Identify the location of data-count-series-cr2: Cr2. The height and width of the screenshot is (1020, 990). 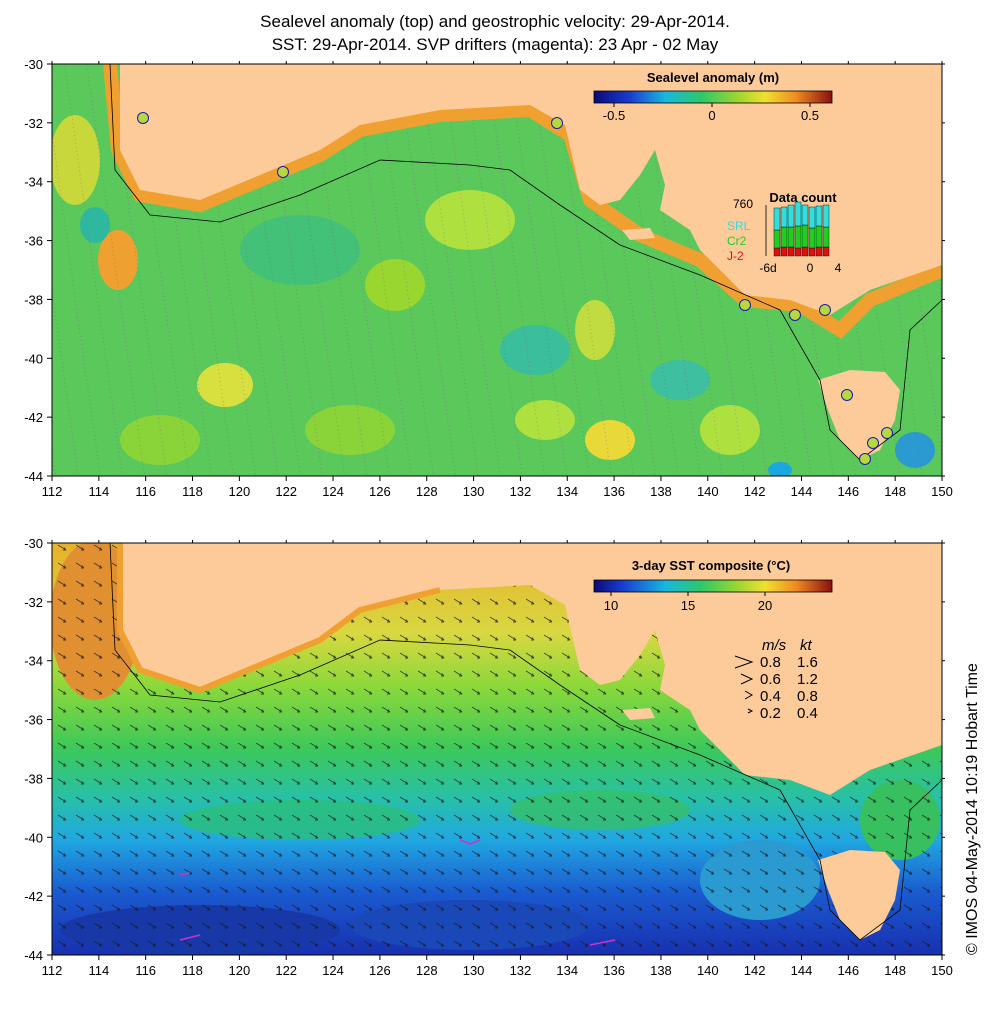
(737, 241).